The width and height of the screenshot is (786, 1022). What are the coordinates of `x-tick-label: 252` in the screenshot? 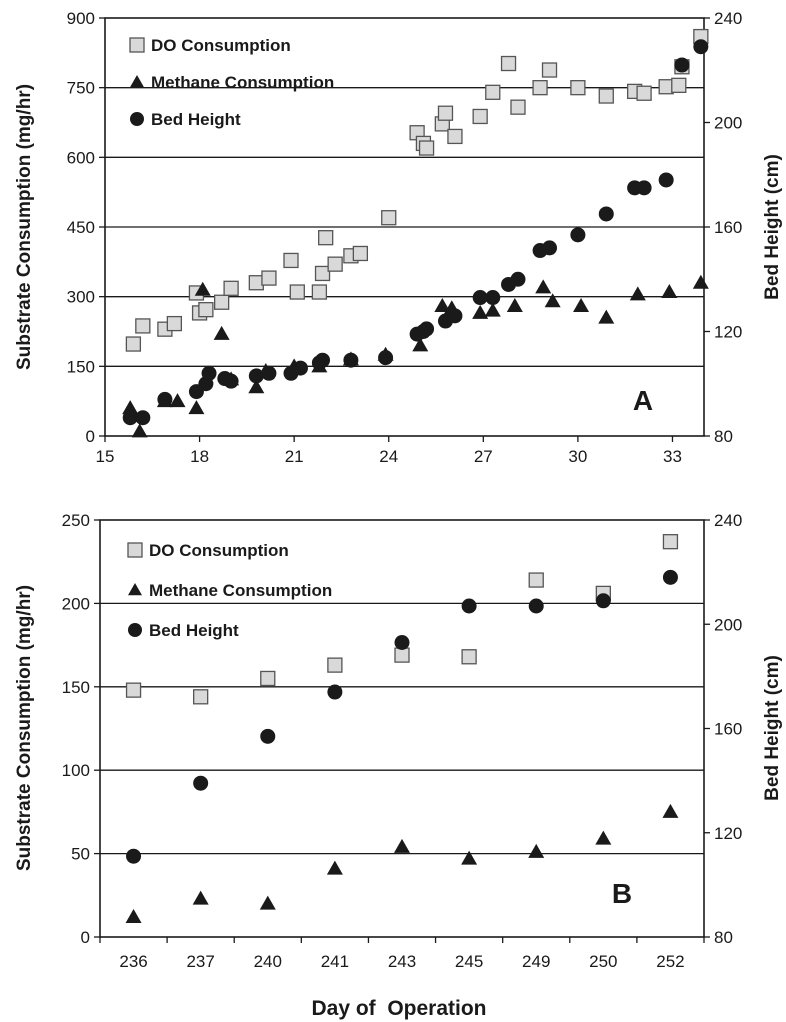 It's located at (670, 961).